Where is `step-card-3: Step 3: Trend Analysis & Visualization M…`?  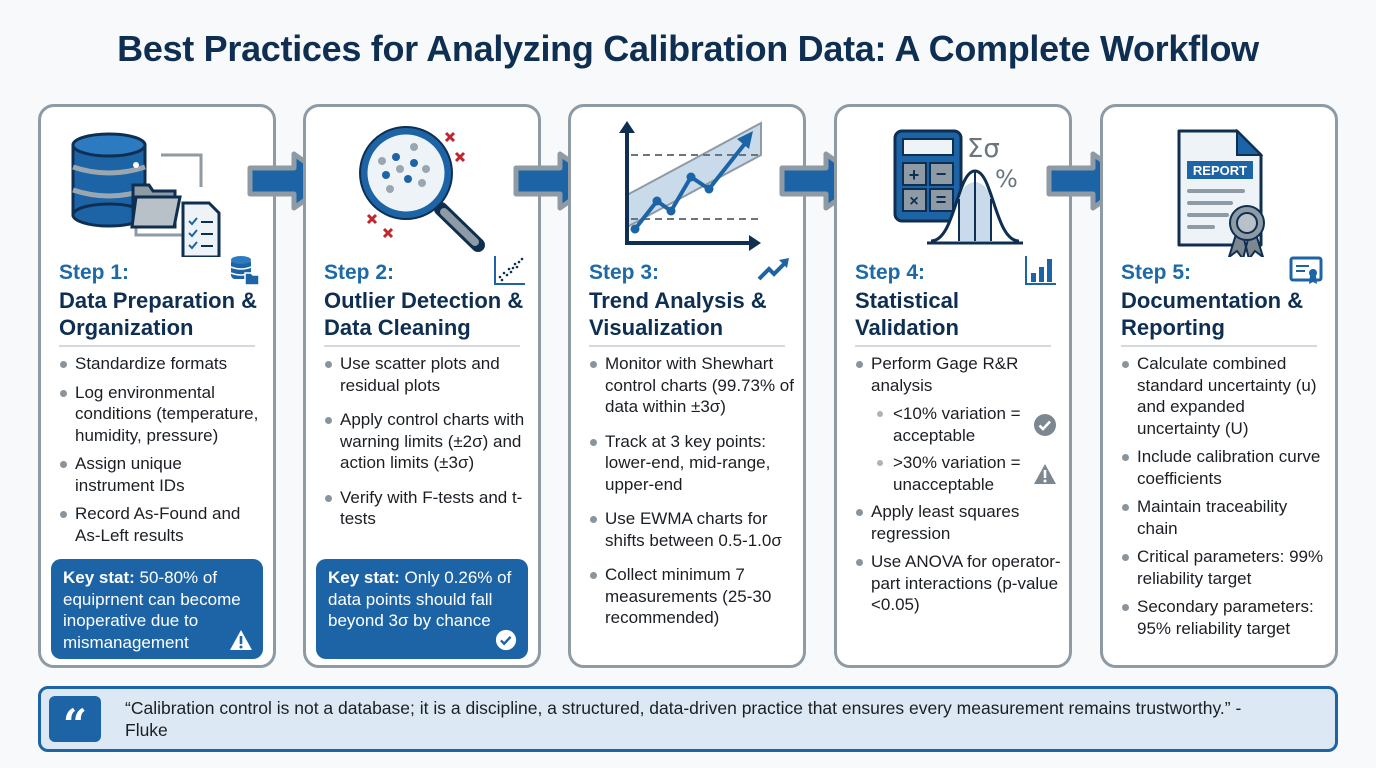 step-card-3: Step 3: Trend Analysis & Visualization M… is located at coordinates (687, 386).